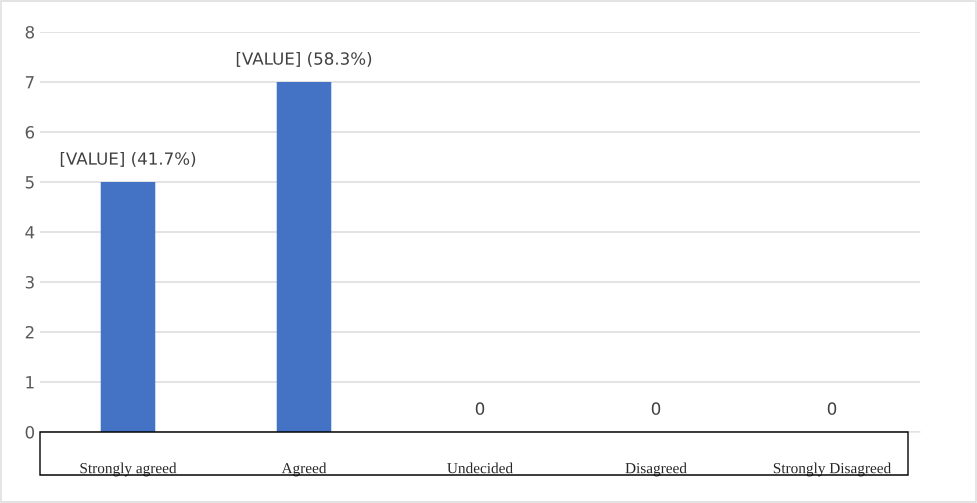  I want to click on y-tick-label: 3, so click(30, 282).